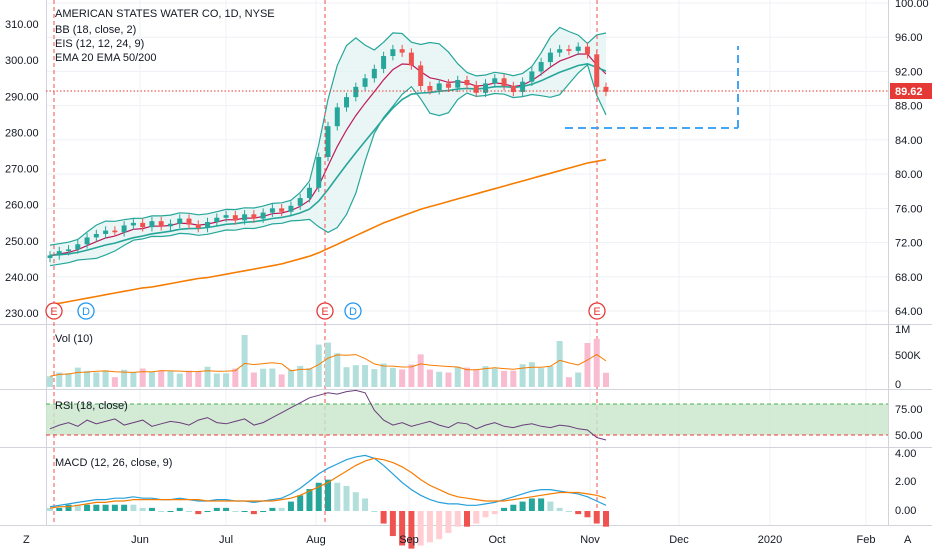 Image resolution: width=932 pixels, height=550 pixels. What do you see at coordinates (770, 540) in the screenshot?
I see `time-axis-tick: 2020` at bounding box center [770, 540].